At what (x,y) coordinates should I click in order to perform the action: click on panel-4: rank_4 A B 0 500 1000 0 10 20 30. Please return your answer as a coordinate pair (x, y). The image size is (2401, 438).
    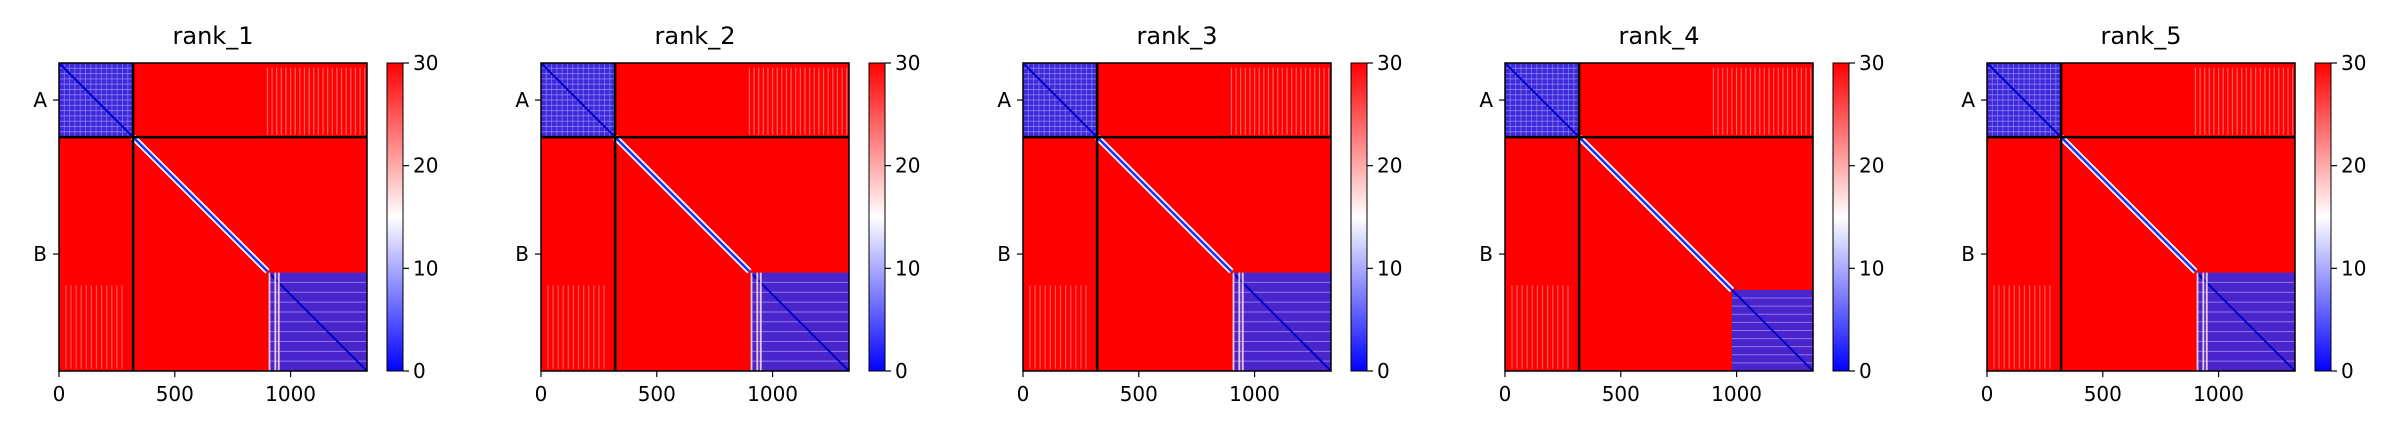
    Looking at the image, I should click on (1681, 214).